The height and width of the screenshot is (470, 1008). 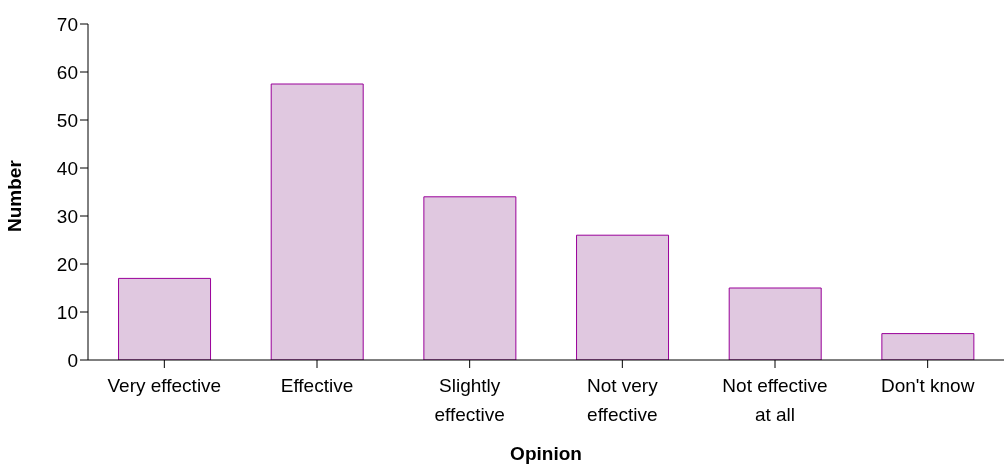 What do you see at coordinates (546, 453) in the screenshot?
I see `x-axis-title: Opinion` at bounding box center [546, 453].